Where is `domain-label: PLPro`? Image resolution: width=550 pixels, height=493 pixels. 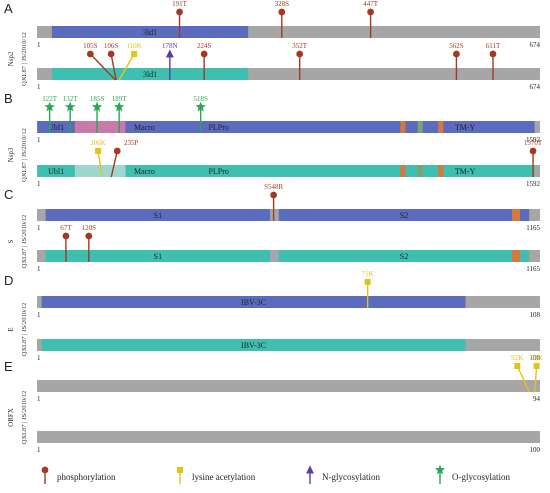
domain-label: PLPro is located at coordinates (218, 127).